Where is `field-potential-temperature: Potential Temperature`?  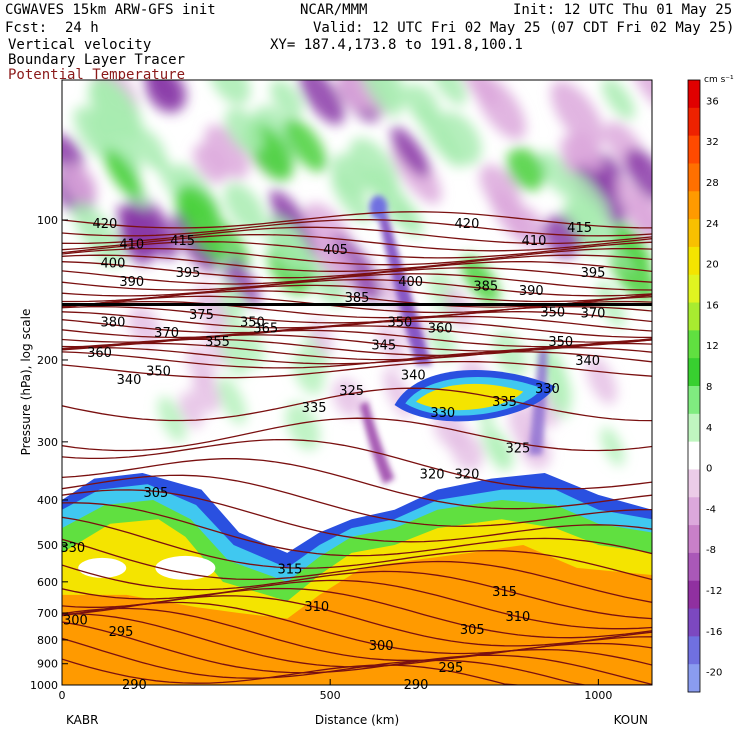
field-potential-temperature: Potential Temperature is located at coordinates (97, 75).